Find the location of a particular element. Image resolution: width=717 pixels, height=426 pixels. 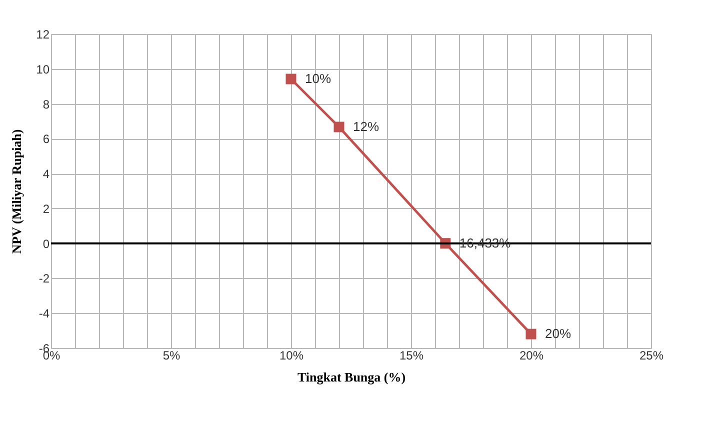

y-tick-label: -4 is located at coordinates (44, 313).